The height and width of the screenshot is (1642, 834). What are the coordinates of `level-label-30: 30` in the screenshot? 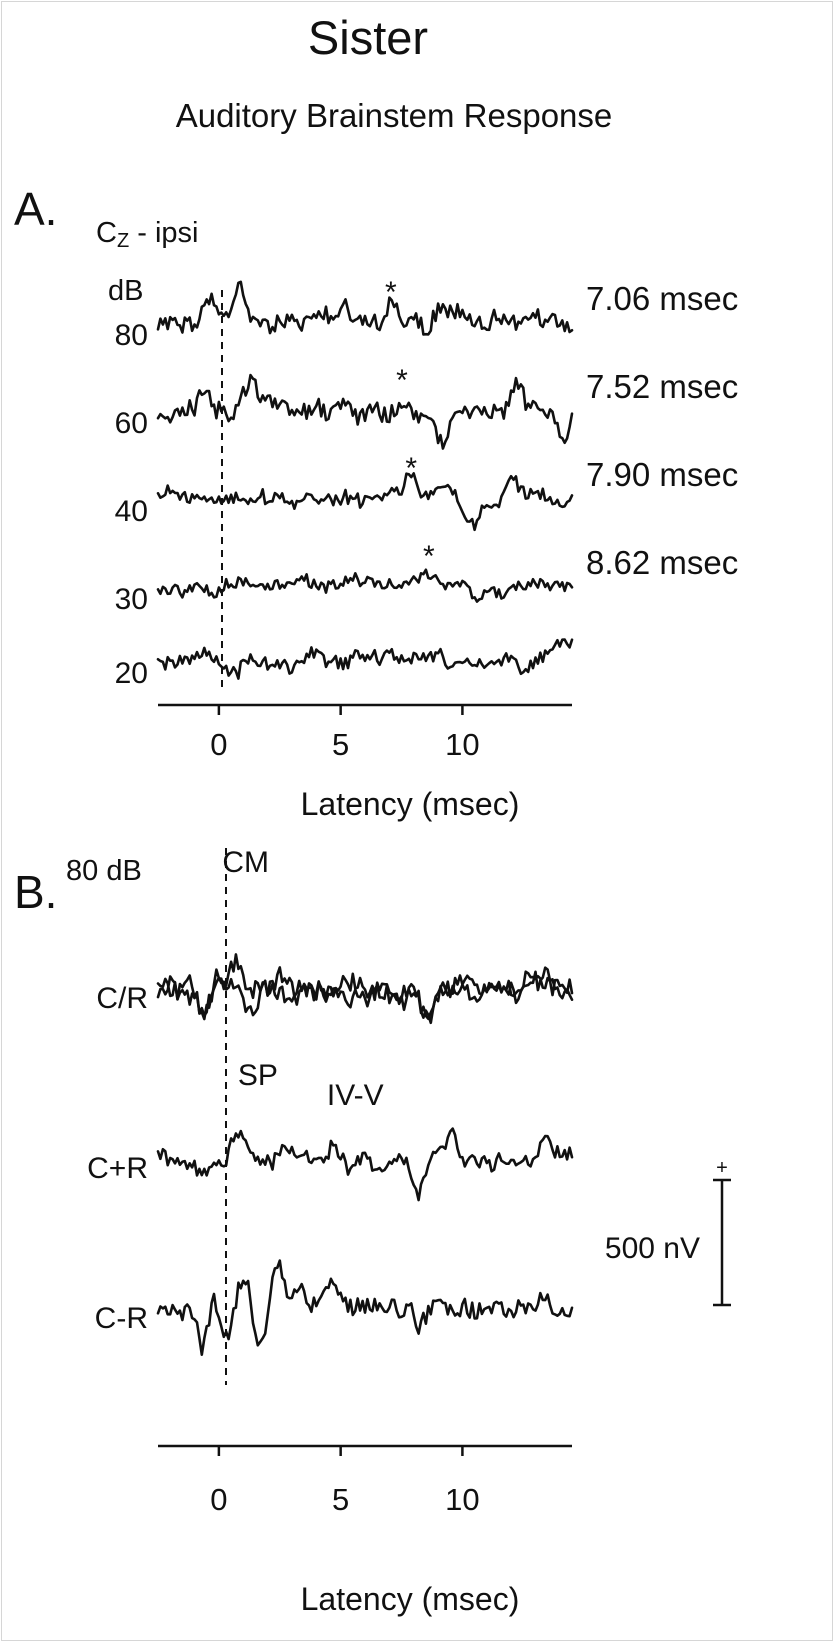 It's located at (131, 599).